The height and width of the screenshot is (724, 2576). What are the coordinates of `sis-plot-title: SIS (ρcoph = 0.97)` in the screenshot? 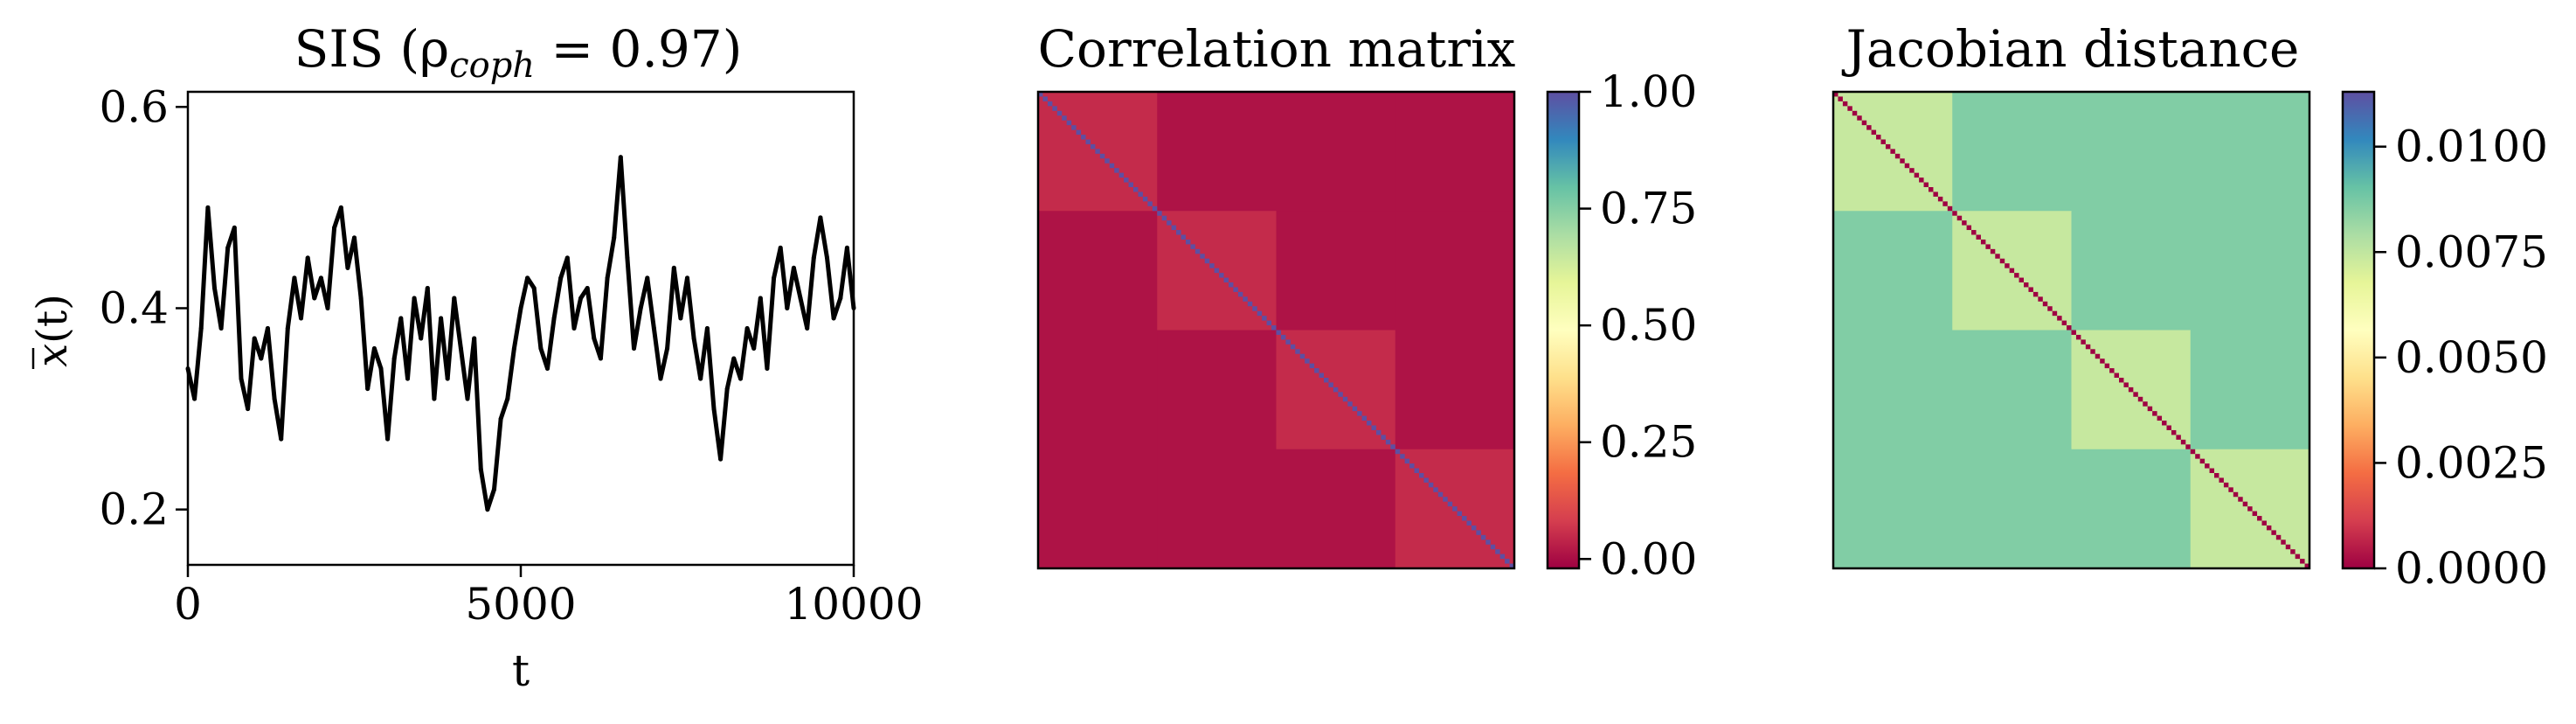 It's located at (518, 52).